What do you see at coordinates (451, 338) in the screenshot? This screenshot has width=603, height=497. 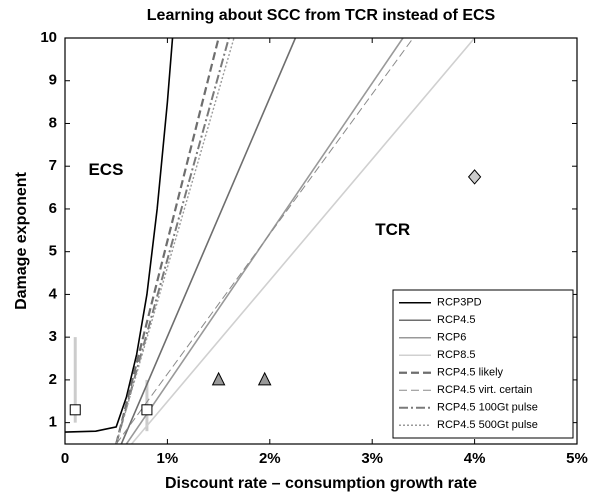 I see `legend-label: RCP6` at bounding box center [451, 338].